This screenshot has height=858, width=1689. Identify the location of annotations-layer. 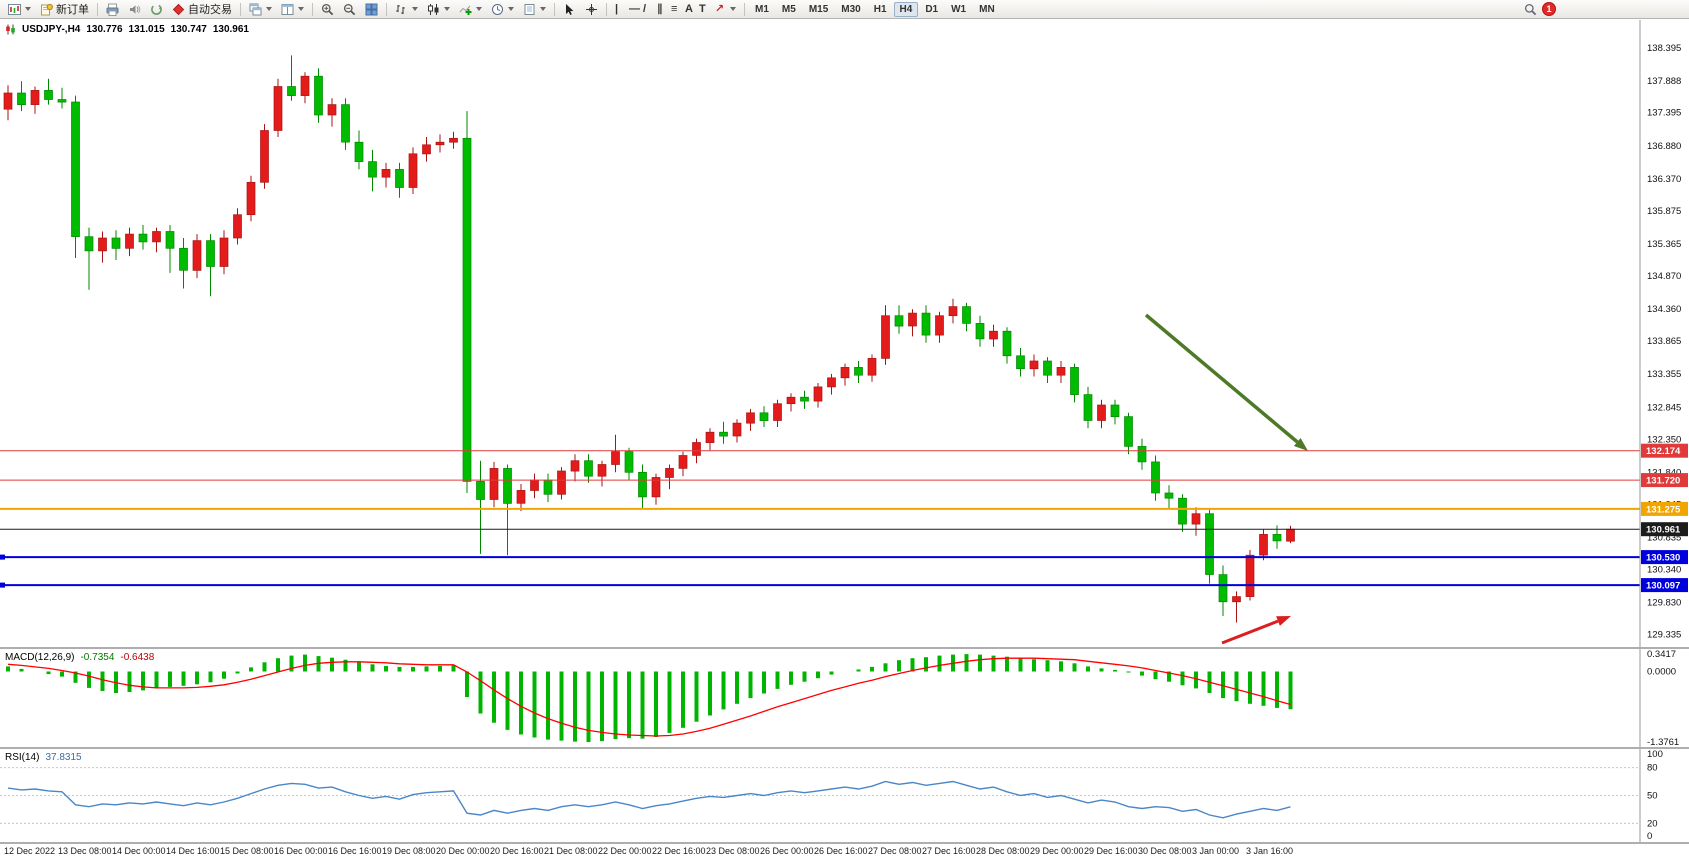
(1226, 479).